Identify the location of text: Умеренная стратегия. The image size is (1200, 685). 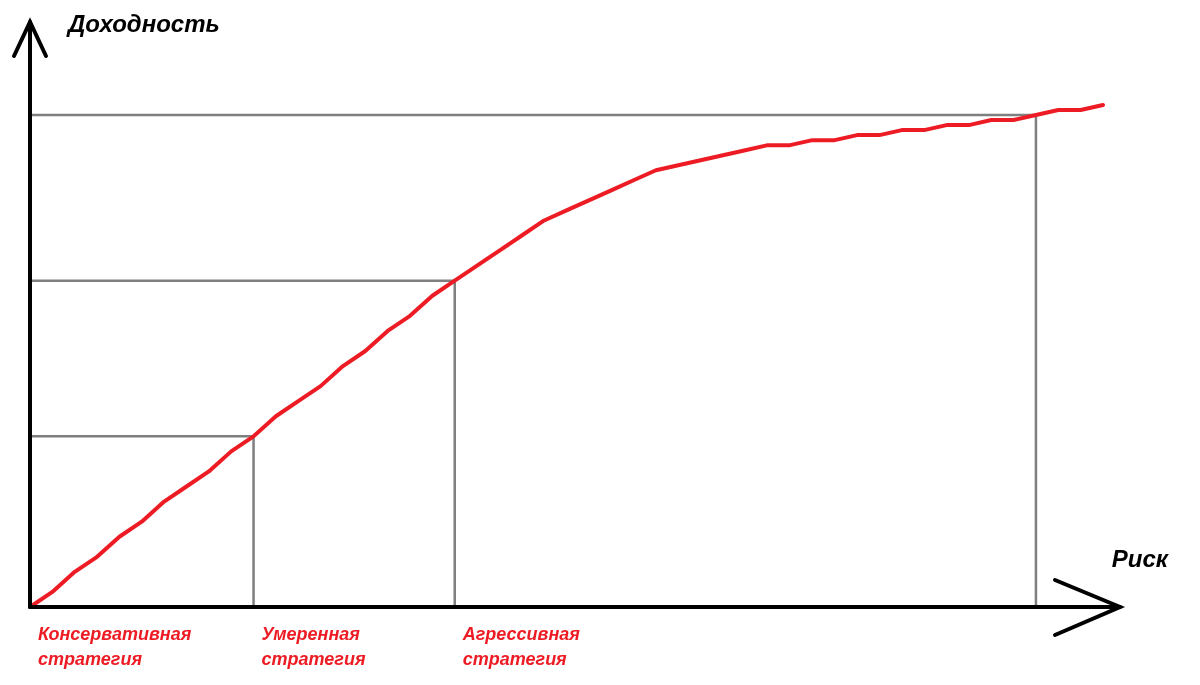
(313, 646).